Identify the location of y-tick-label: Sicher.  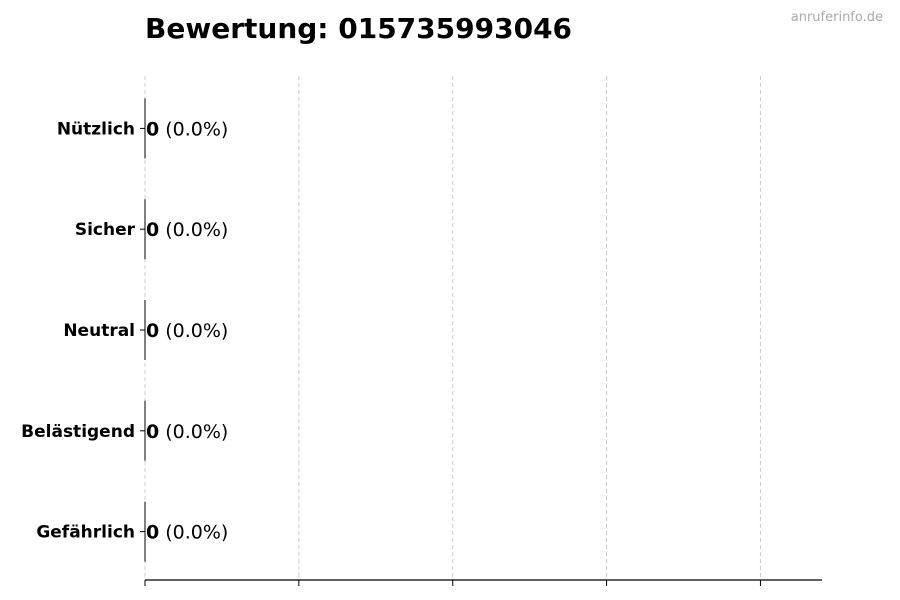
(105, 230).